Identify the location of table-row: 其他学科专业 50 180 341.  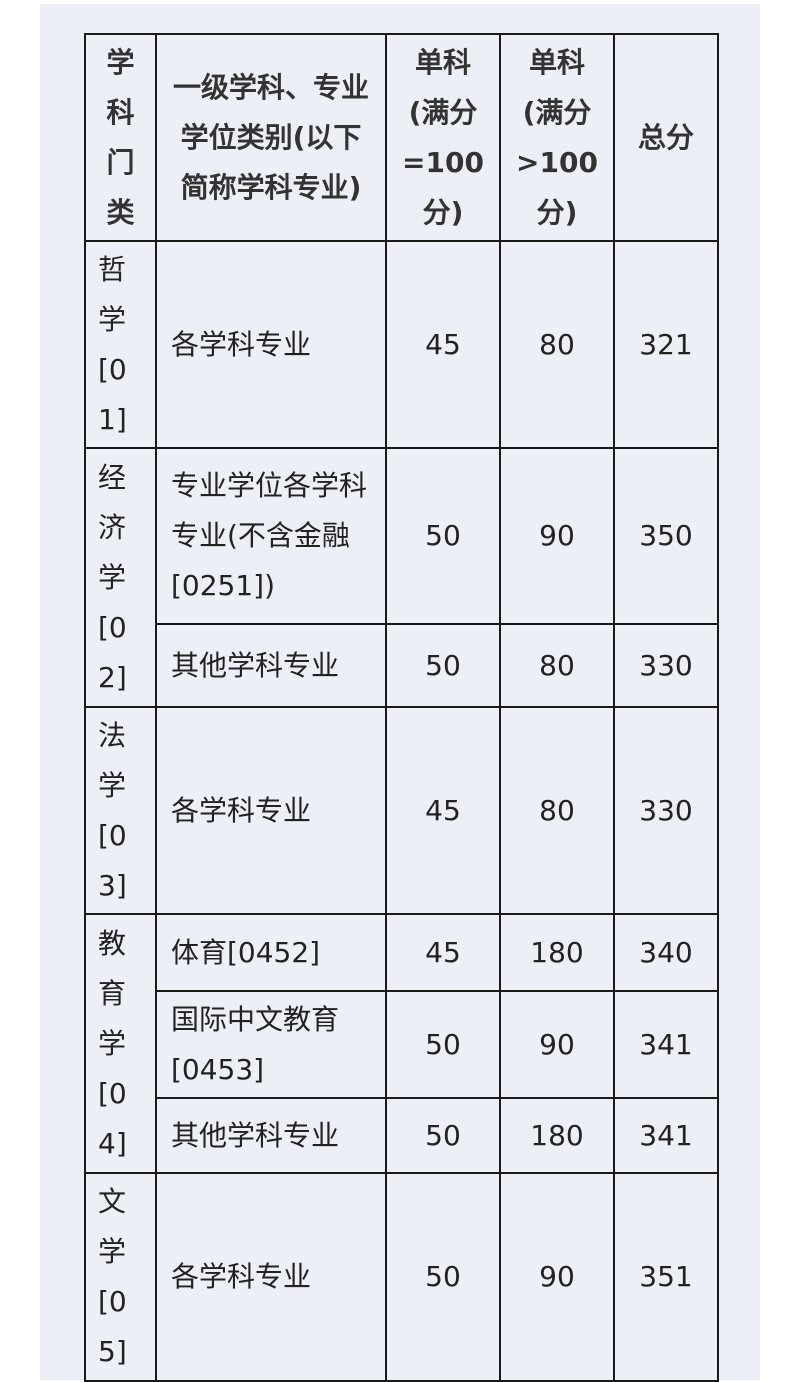
(402, 1135).